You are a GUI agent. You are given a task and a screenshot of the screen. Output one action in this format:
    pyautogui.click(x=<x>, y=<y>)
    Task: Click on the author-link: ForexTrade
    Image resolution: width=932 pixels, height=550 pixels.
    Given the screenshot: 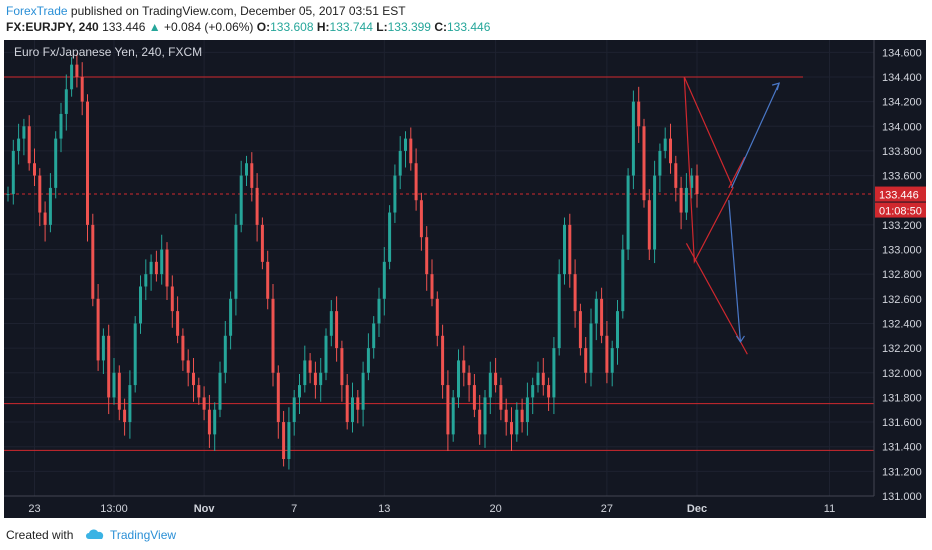 What is the action you would take?
    pyautogui.click(x=37, y=11)
    